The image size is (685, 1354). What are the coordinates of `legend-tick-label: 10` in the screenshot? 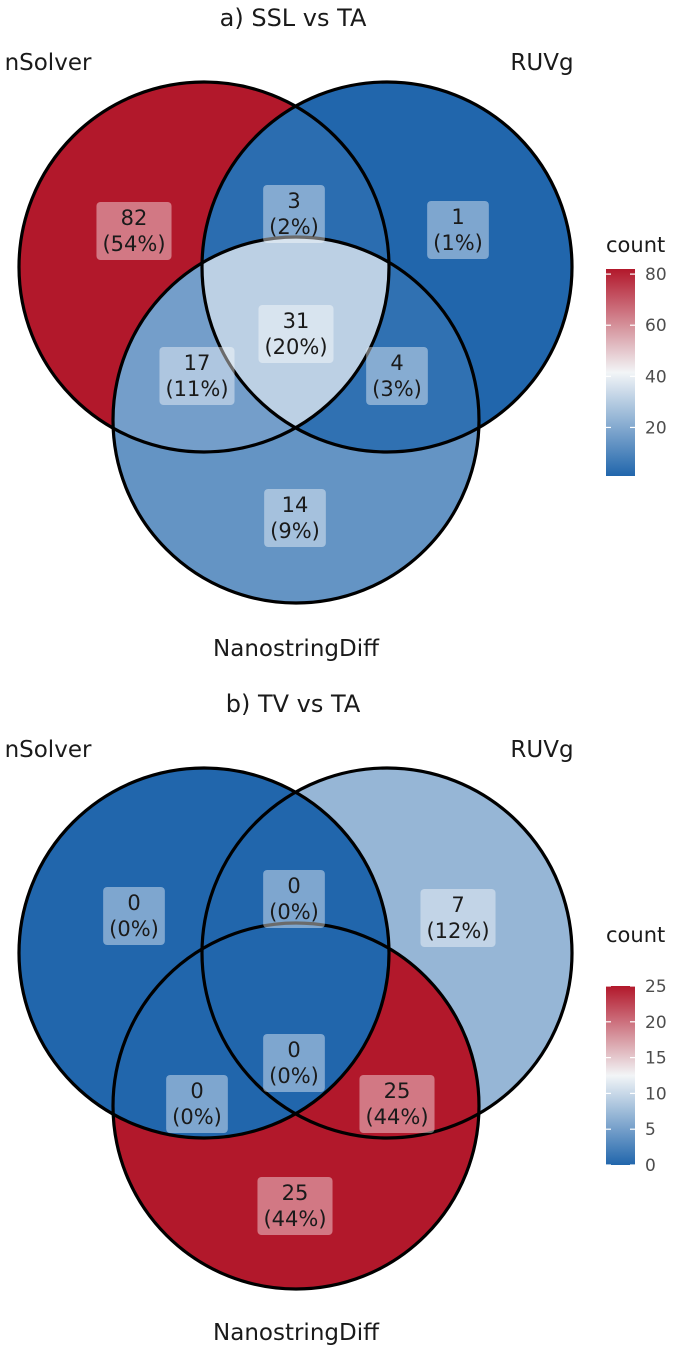 It's located at (656, 1094).